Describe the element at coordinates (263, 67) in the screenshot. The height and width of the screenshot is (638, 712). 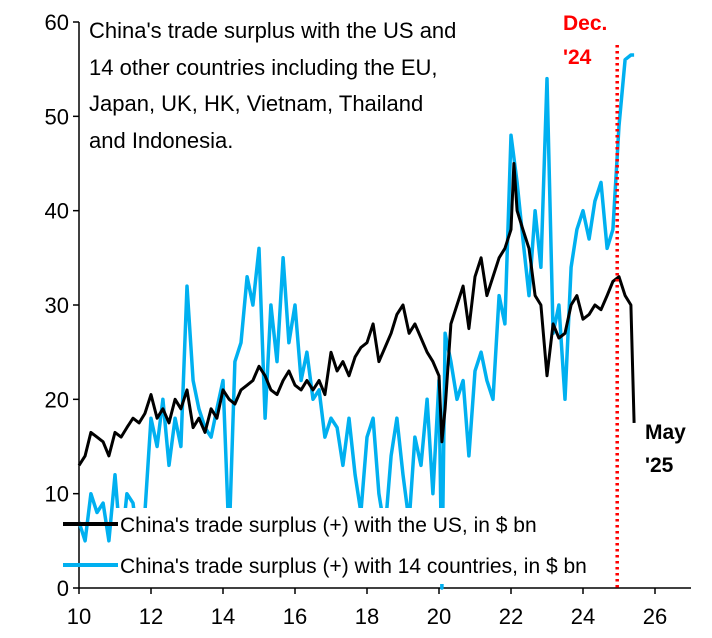
I see `title-line-2: 14 other countries including the EU,` at that location.